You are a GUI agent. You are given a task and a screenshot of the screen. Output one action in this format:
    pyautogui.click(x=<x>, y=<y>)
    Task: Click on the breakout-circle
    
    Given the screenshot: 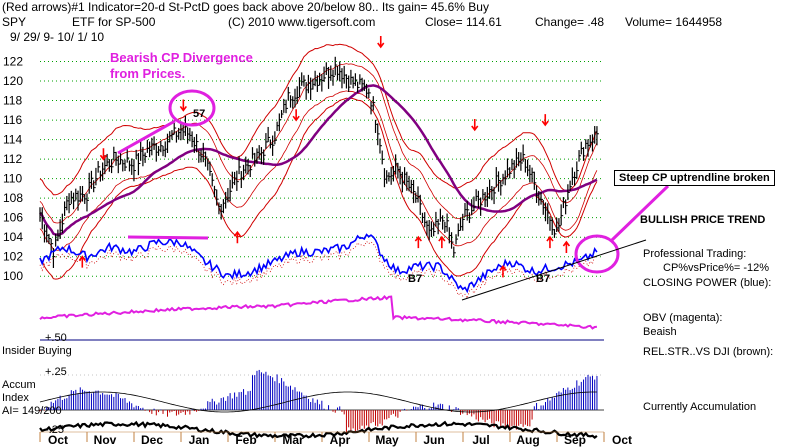 What is the action you would take?
    pyautogui.click(x=597, y=254)
    